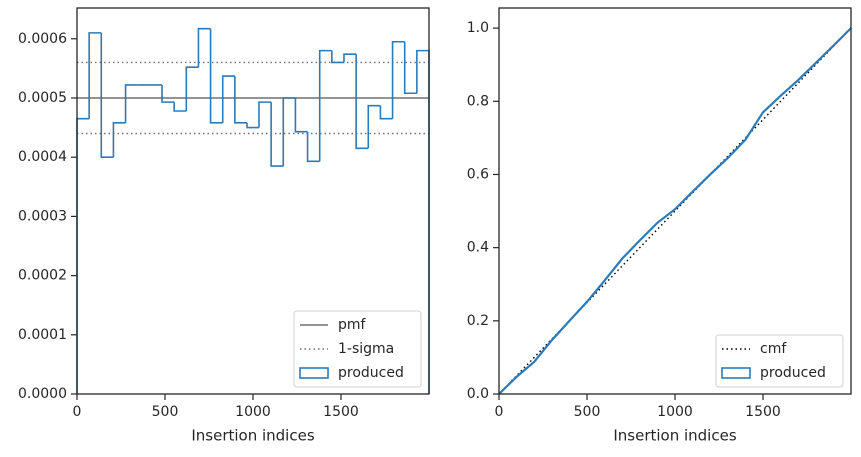 The height and width of the screenshot is (457, 861). I want to click on legend: cmf produced, so click(779, 361).